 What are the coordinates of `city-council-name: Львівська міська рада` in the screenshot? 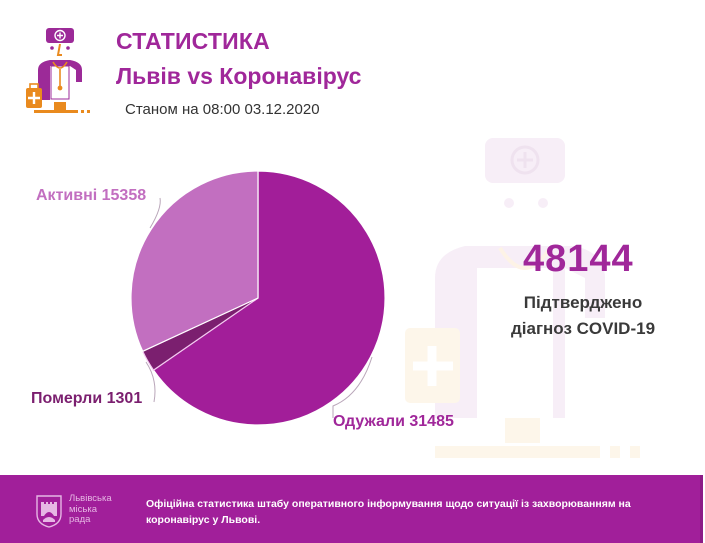 It's located at (90, 509).